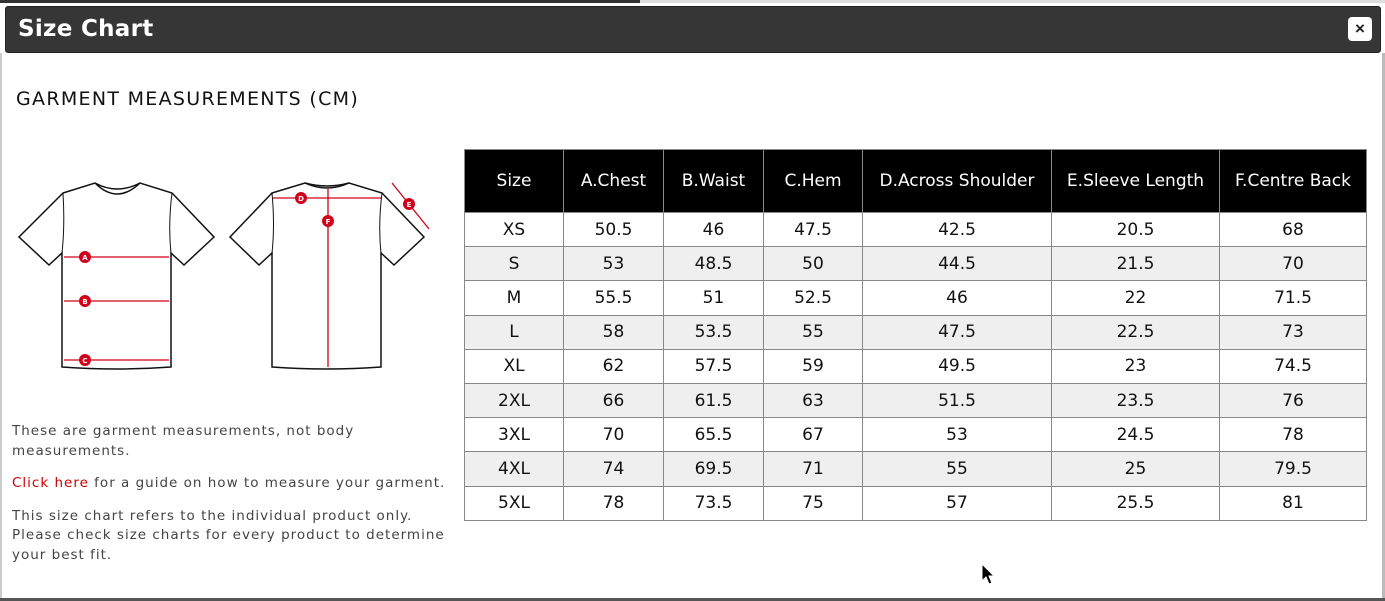 This screenshot has height=601, width=1385. I want to click on measurement-cell: 79.5, so click(1293, 469).